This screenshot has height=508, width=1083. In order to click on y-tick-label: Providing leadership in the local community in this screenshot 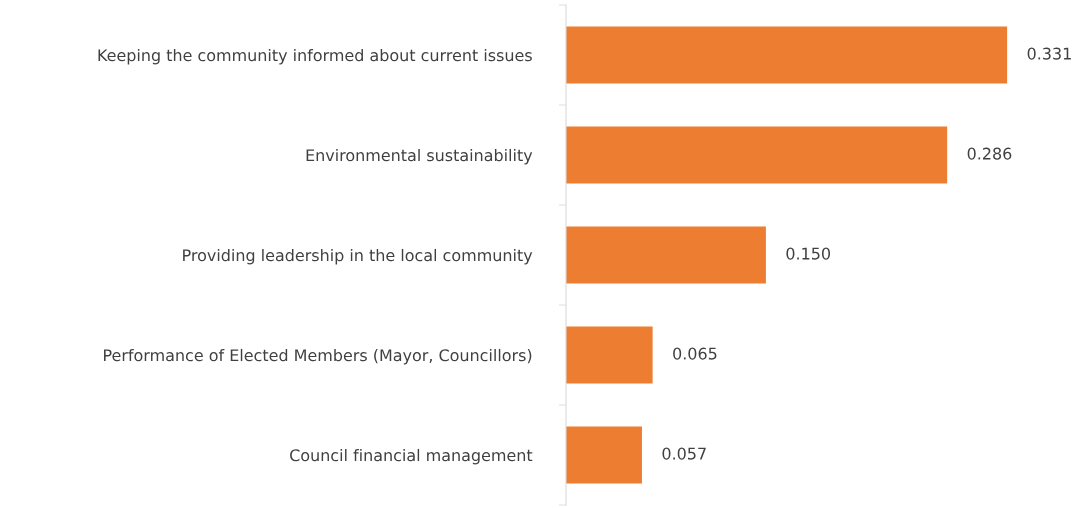, I will do `click(358, 256)`.